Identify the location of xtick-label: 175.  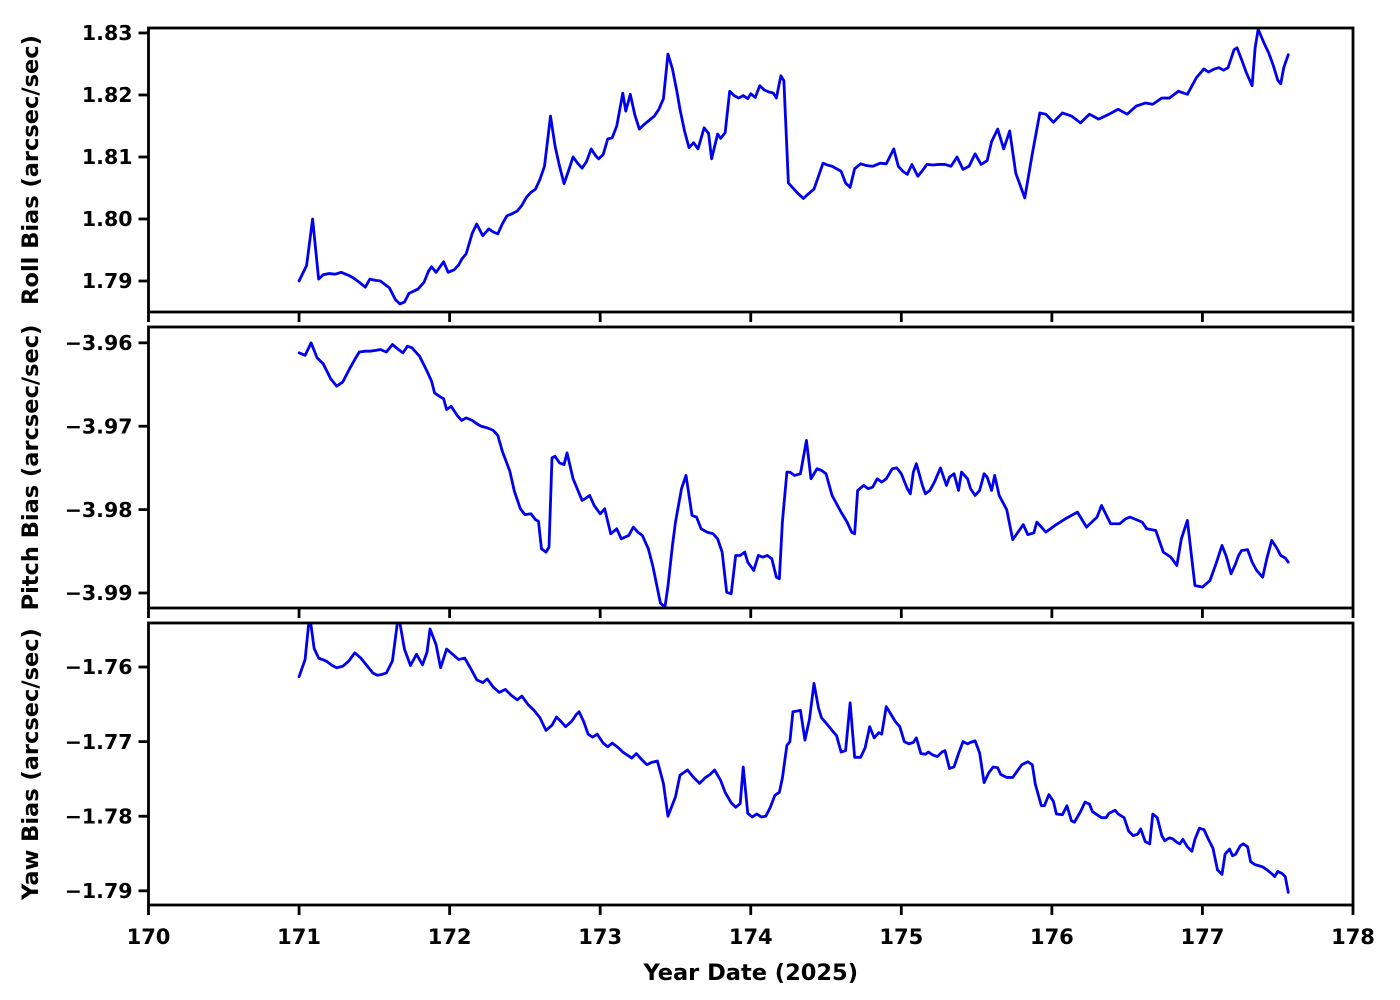
(901, 937).